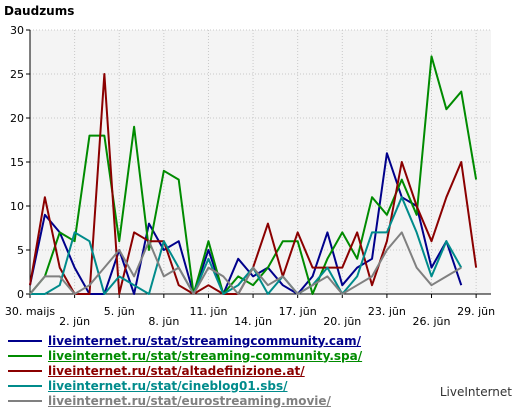  What do you see at coordinates (30, 311) in the screenshot?
I see `x-tick-label: 30. maijs` at bounding box center [30, 311].